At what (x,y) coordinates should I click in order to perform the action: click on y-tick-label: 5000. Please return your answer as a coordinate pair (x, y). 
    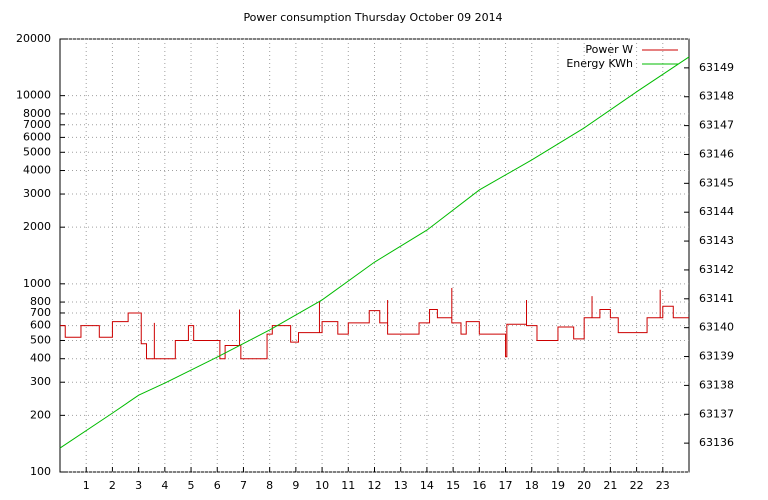
    Looking at the image, I should click on (37, 151).